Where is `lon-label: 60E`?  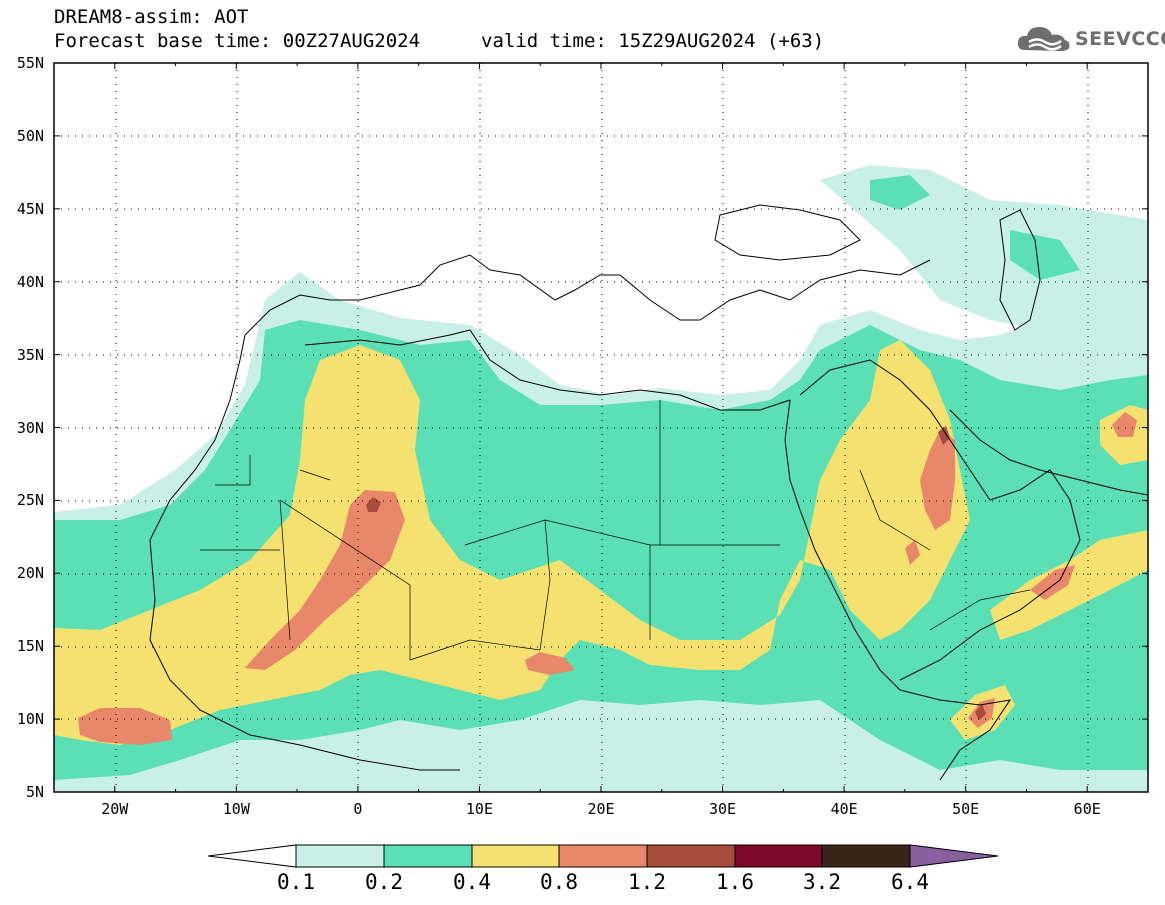 lon-label: 60E is located at coordinates (1087, 809).